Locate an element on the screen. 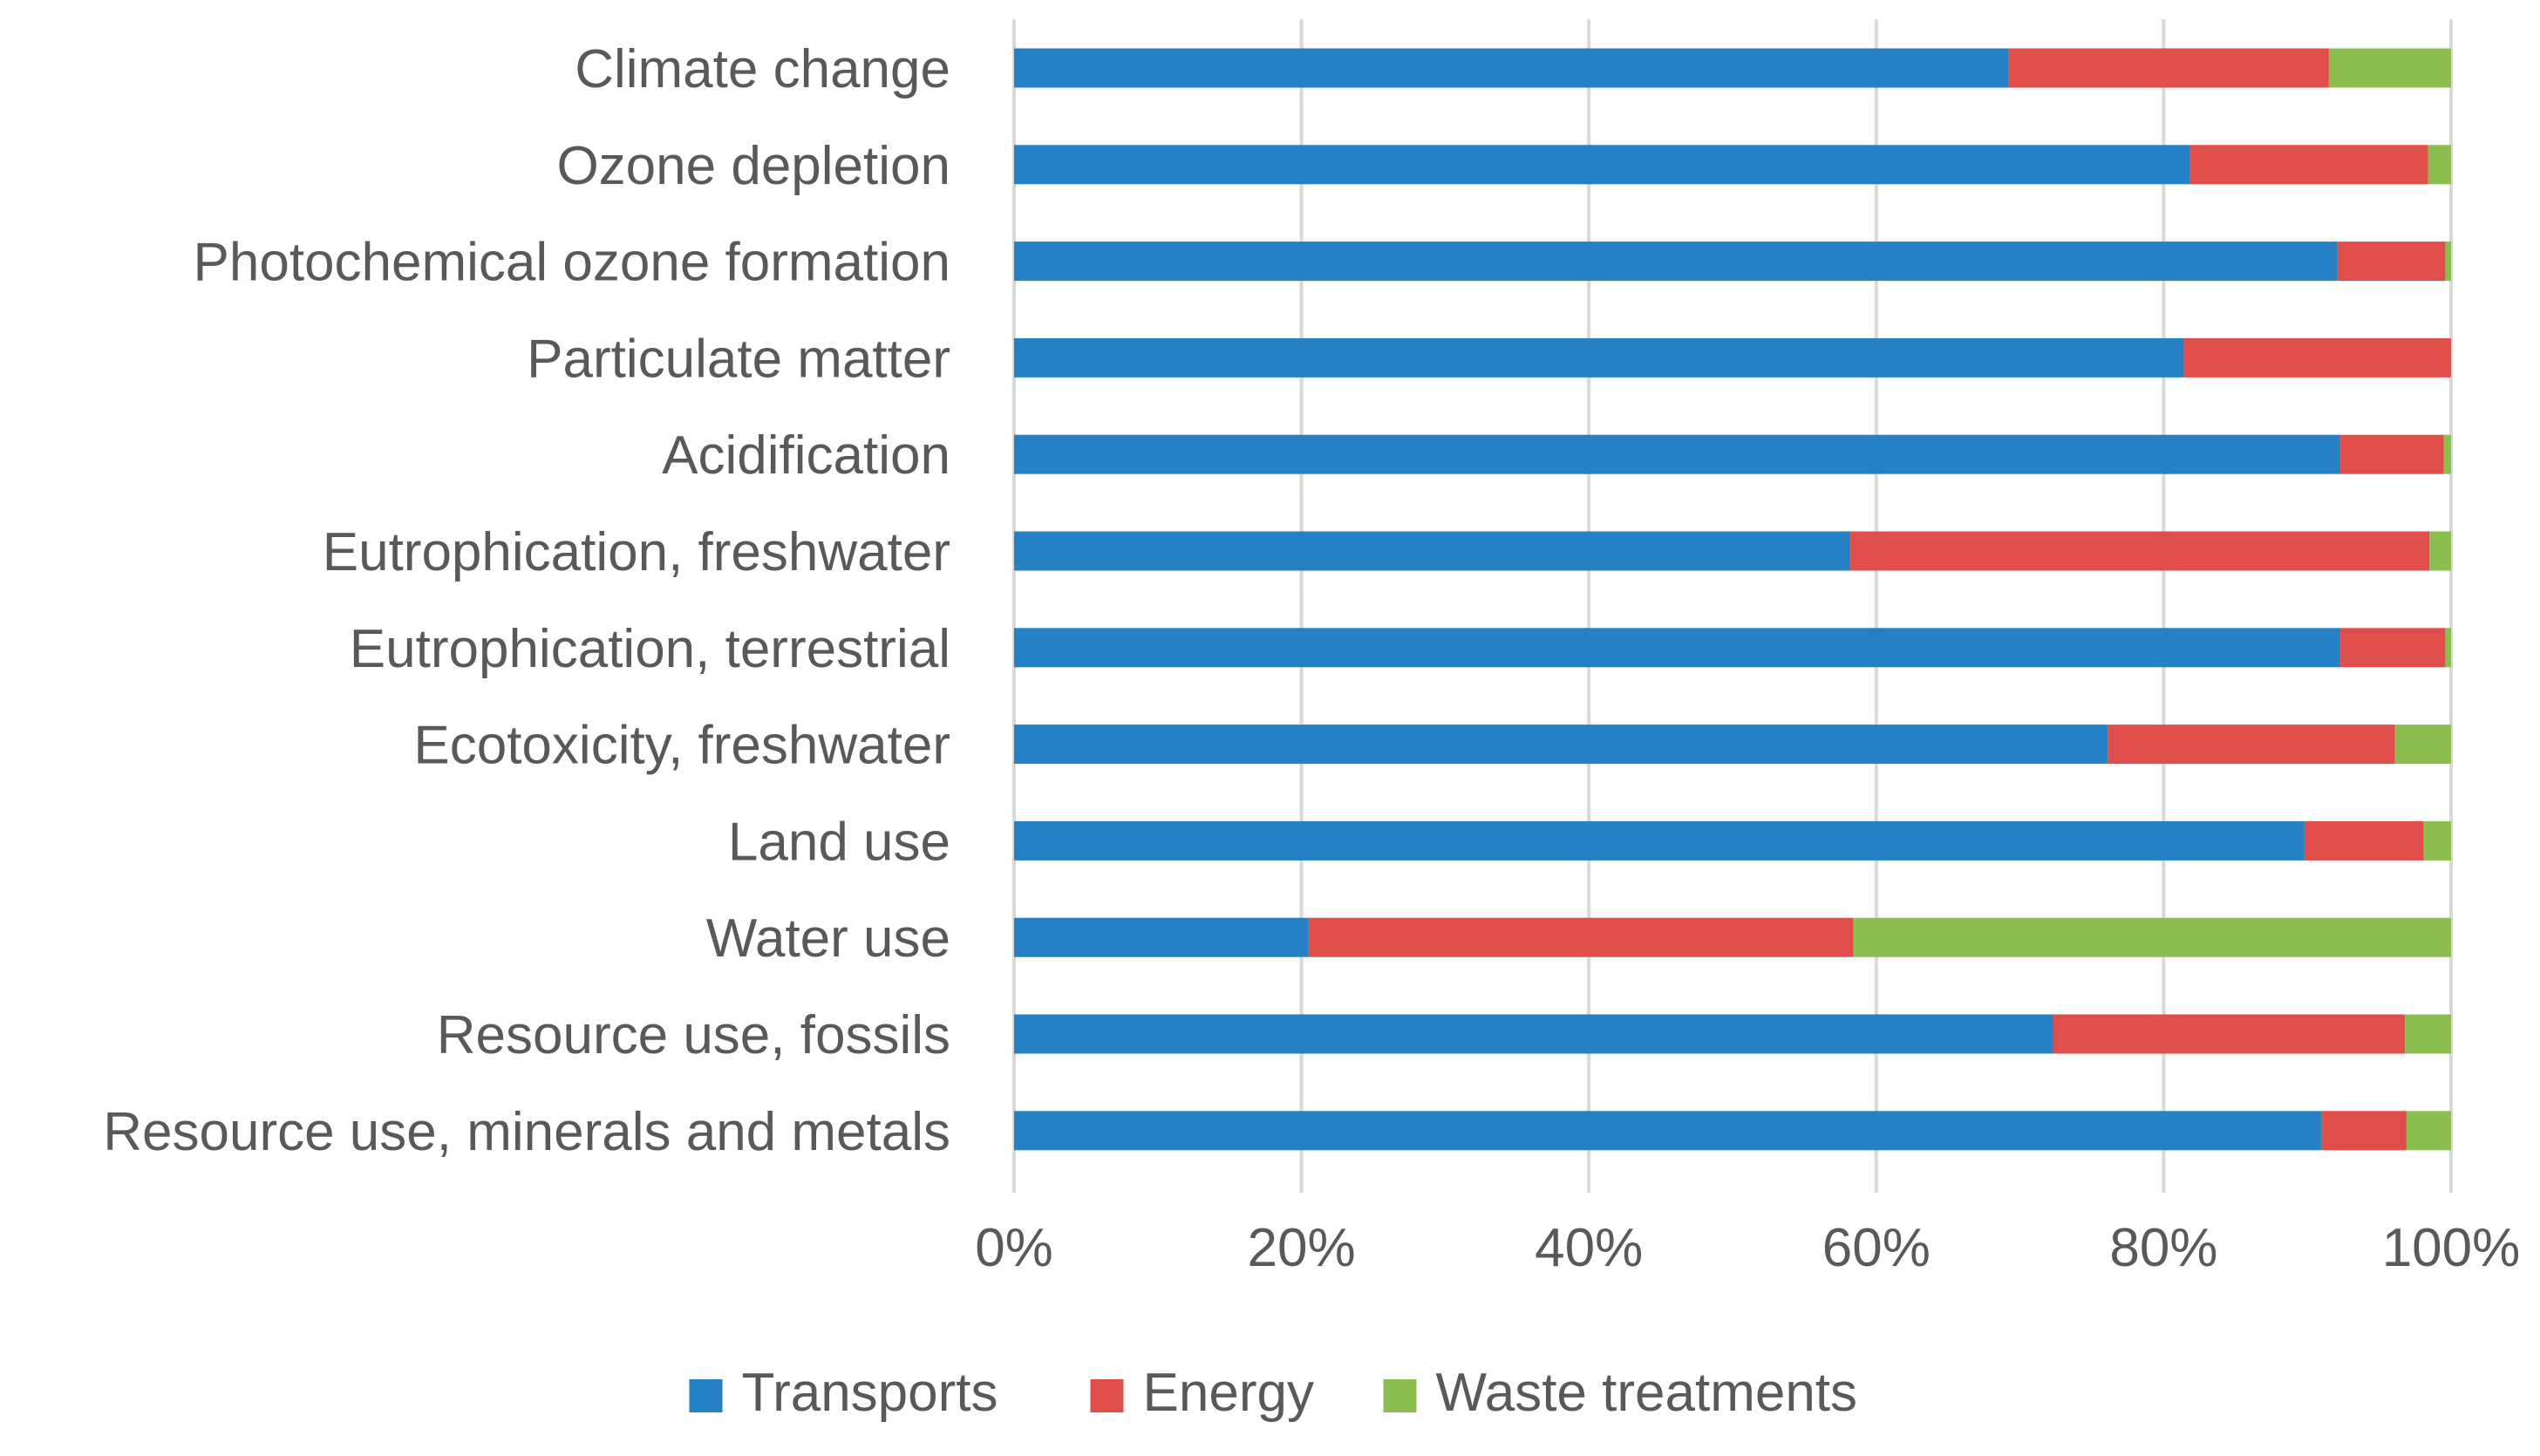 This screenshot has height=1456, width=2540. category-label: Particulate matter is located at coordinates (738, 359).